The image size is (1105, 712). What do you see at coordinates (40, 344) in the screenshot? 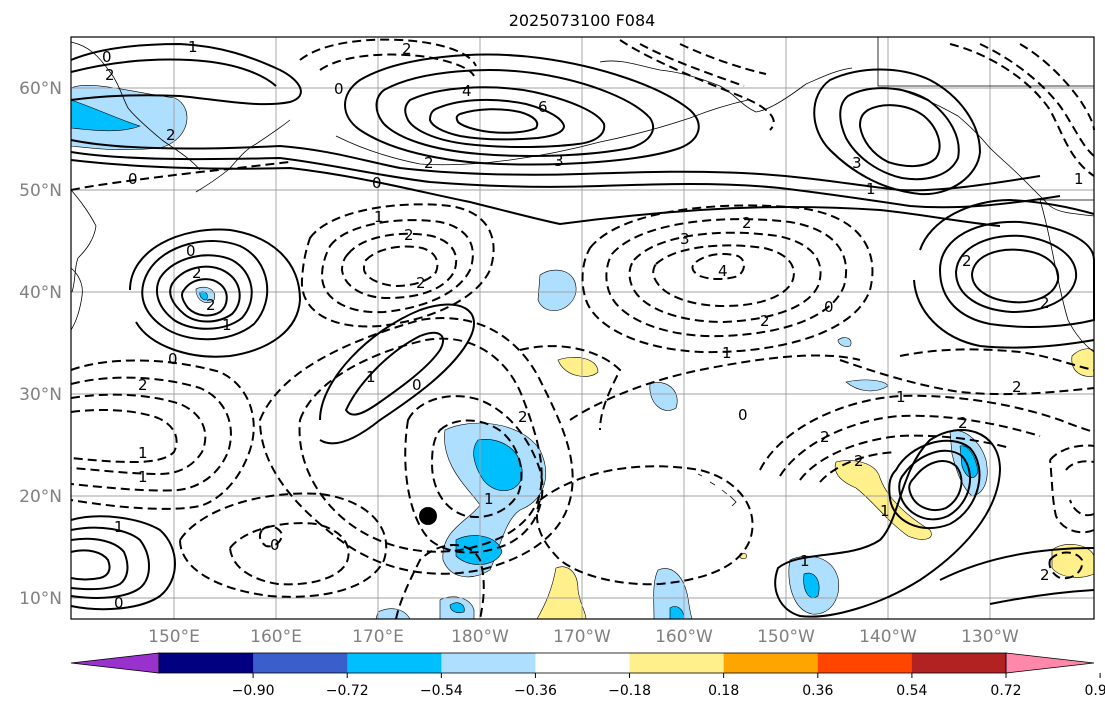
I see `latitude-labels: 60°N 50°N 40°N 30°N 20°N 10°N` at bounding box center [40, 344].